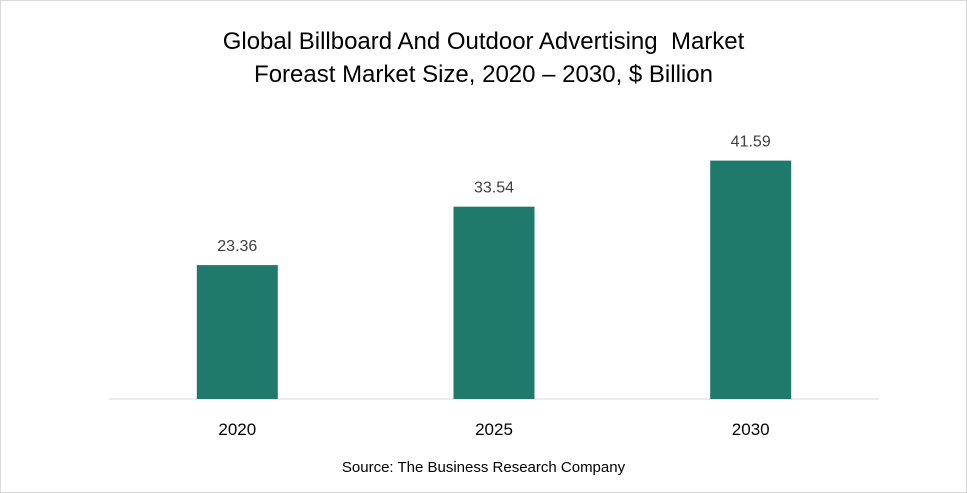 The image size is (967, 493). I want to click on data-label-2025: 33.54, so click(494, 188).